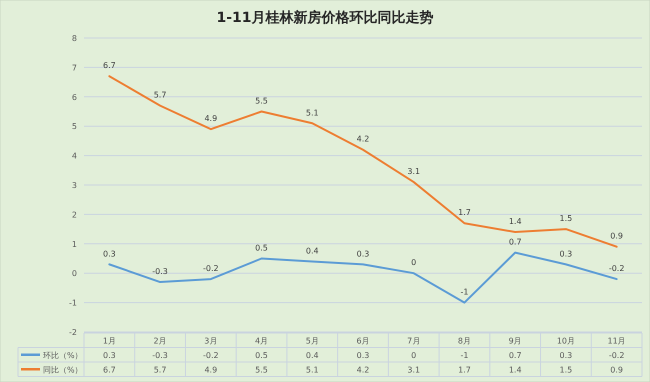 Image resolution: width=650 pixels, height=382 pixels. I want to click on text: -1, so click(464, 355).